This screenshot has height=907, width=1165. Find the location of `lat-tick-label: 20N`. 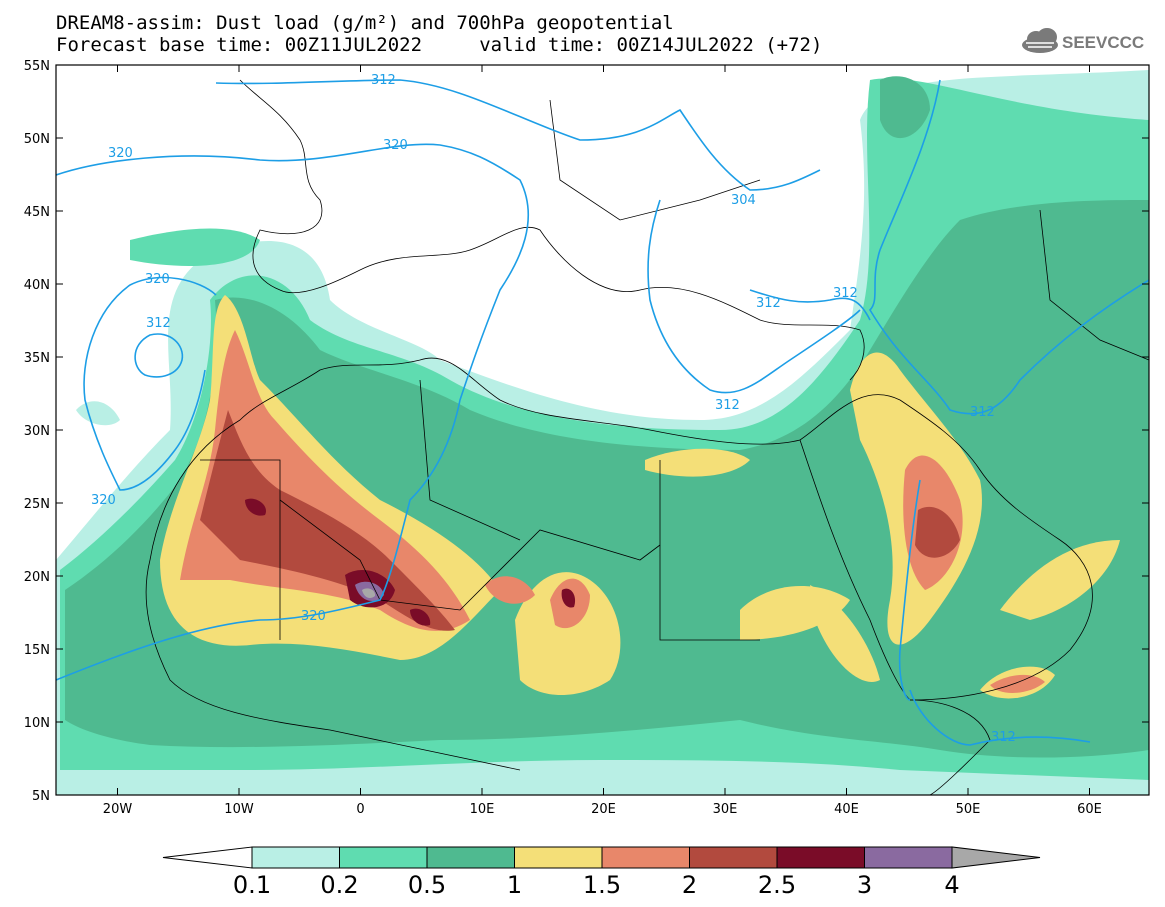

lat-tick-label: 20N is located at coordinates (37, 577).